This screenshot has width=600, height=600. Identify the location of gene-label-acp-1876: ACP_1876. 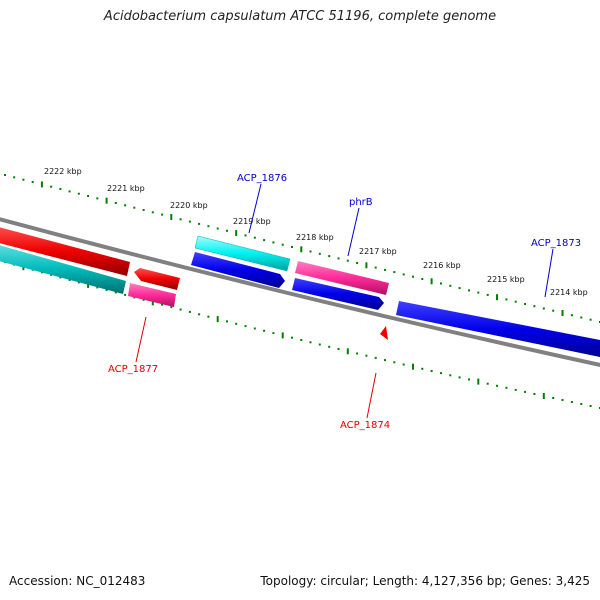
(262, 178).